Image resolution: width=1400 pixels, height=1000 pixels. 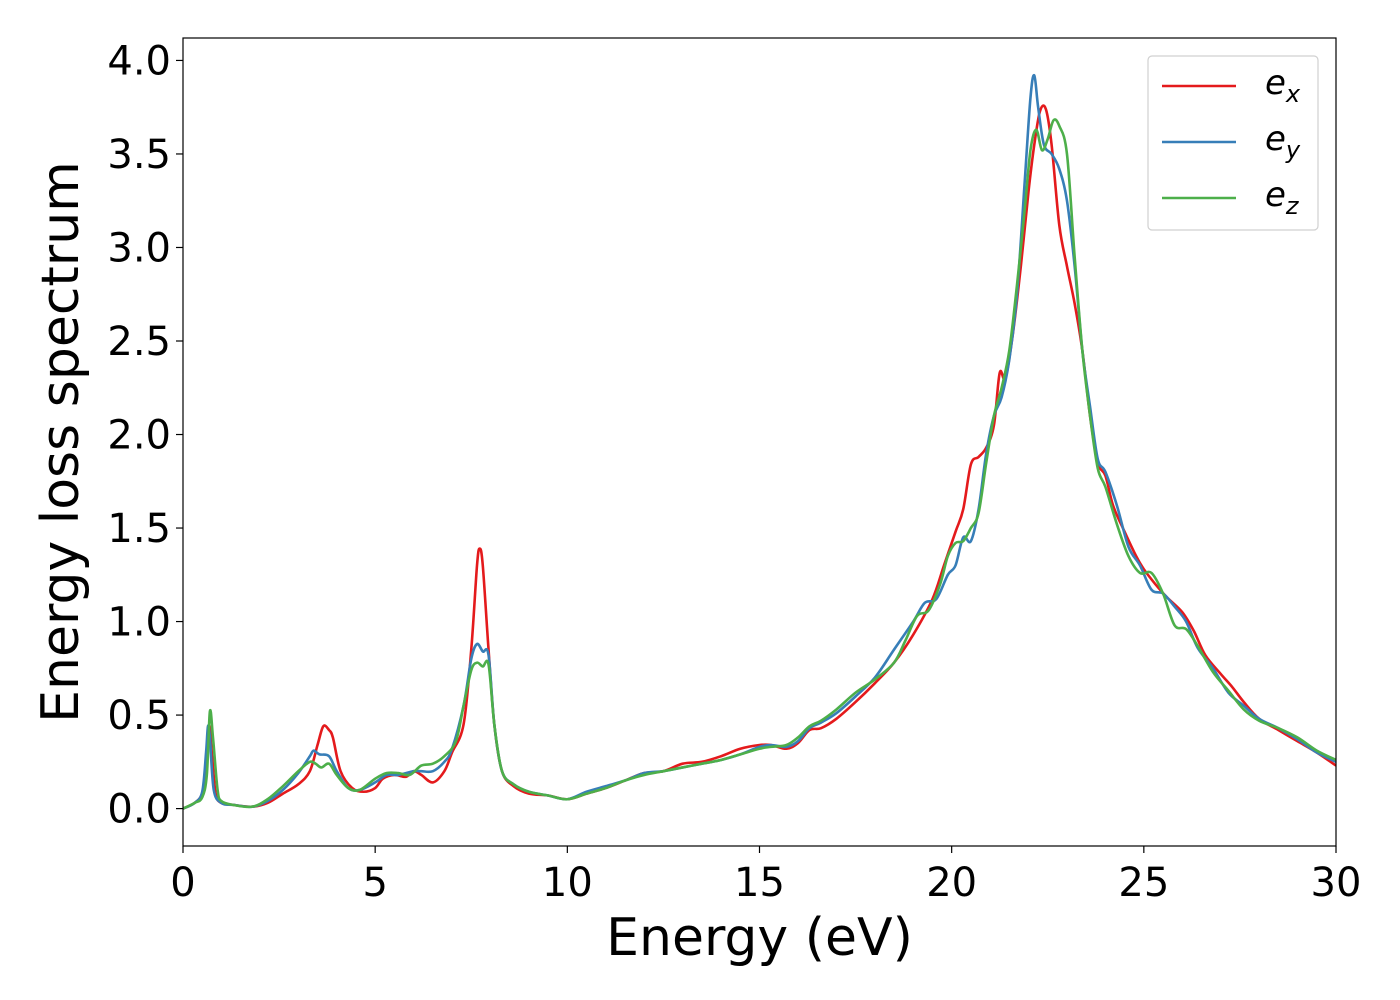 I want to click on legend-label: ex, so click(x=1283, y=85).